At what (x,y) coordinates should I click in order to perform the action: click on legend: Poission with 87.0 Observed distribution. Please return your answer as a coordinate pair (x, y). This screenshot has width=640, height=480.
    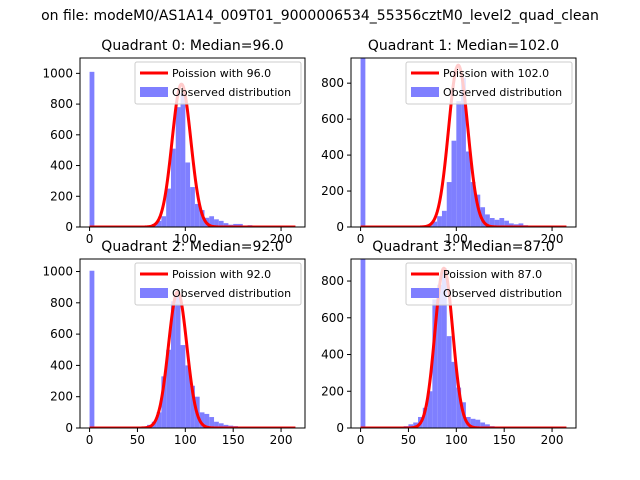
    Looking at the image, I should click on (489, 284).